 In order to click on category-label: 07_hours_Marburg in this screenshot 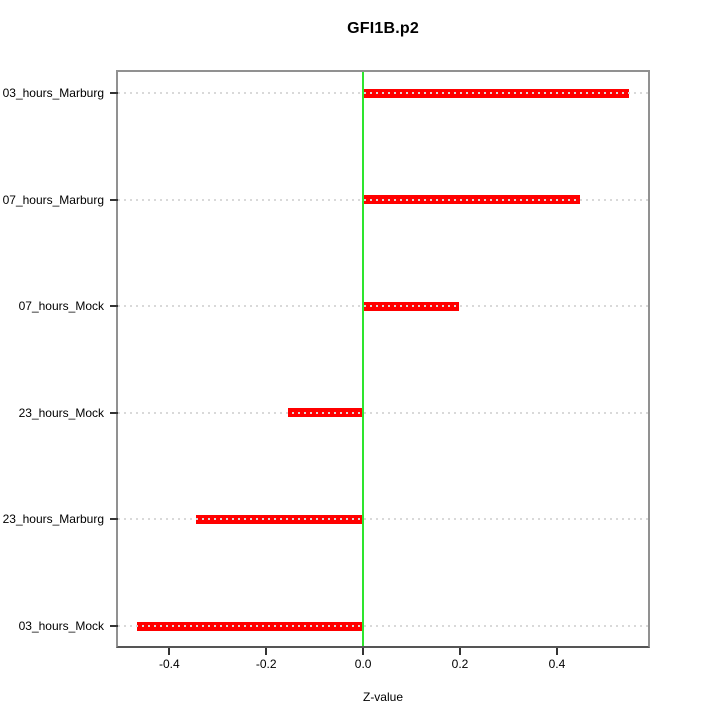, I will do `click(53, 199)`.